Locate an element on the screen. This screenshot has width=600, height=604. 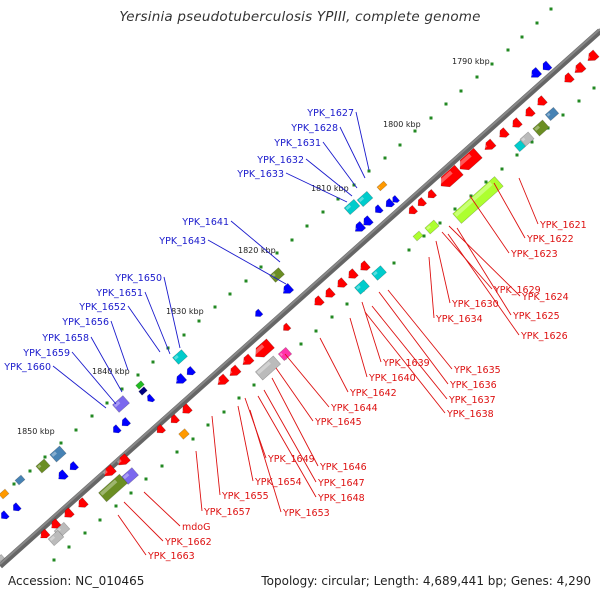
reverse-gene-label: YPK_1634 is located at coordinates (459, 319).